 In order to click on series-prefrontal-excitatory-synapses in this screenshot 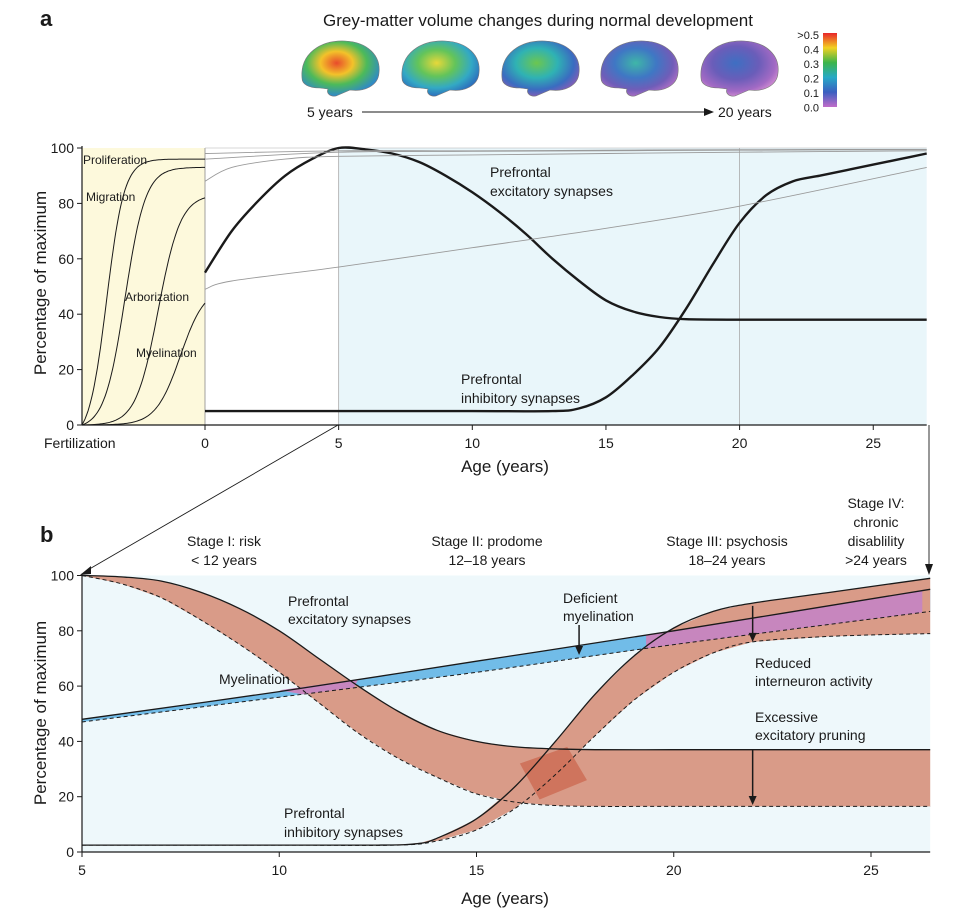, I will do `click(565, 233)`.